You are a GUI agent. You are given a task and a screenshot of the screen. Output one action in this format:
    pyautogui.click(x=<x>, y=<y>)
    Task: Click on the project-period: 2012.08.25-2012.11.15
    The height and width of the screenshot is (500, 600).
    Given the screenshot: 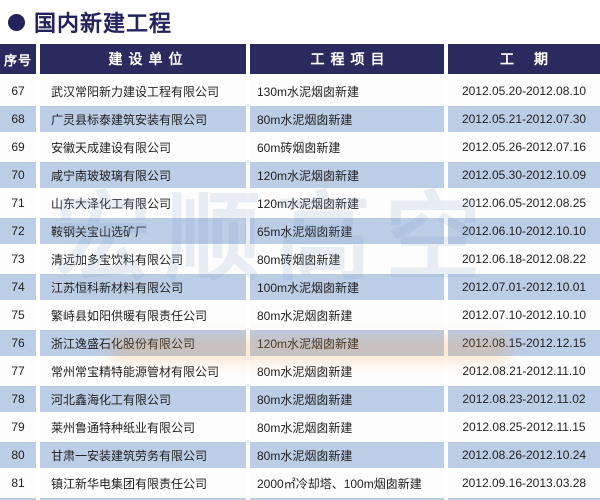 What is the action you would take?
    pyautogui.click(x=524, y=427)
    